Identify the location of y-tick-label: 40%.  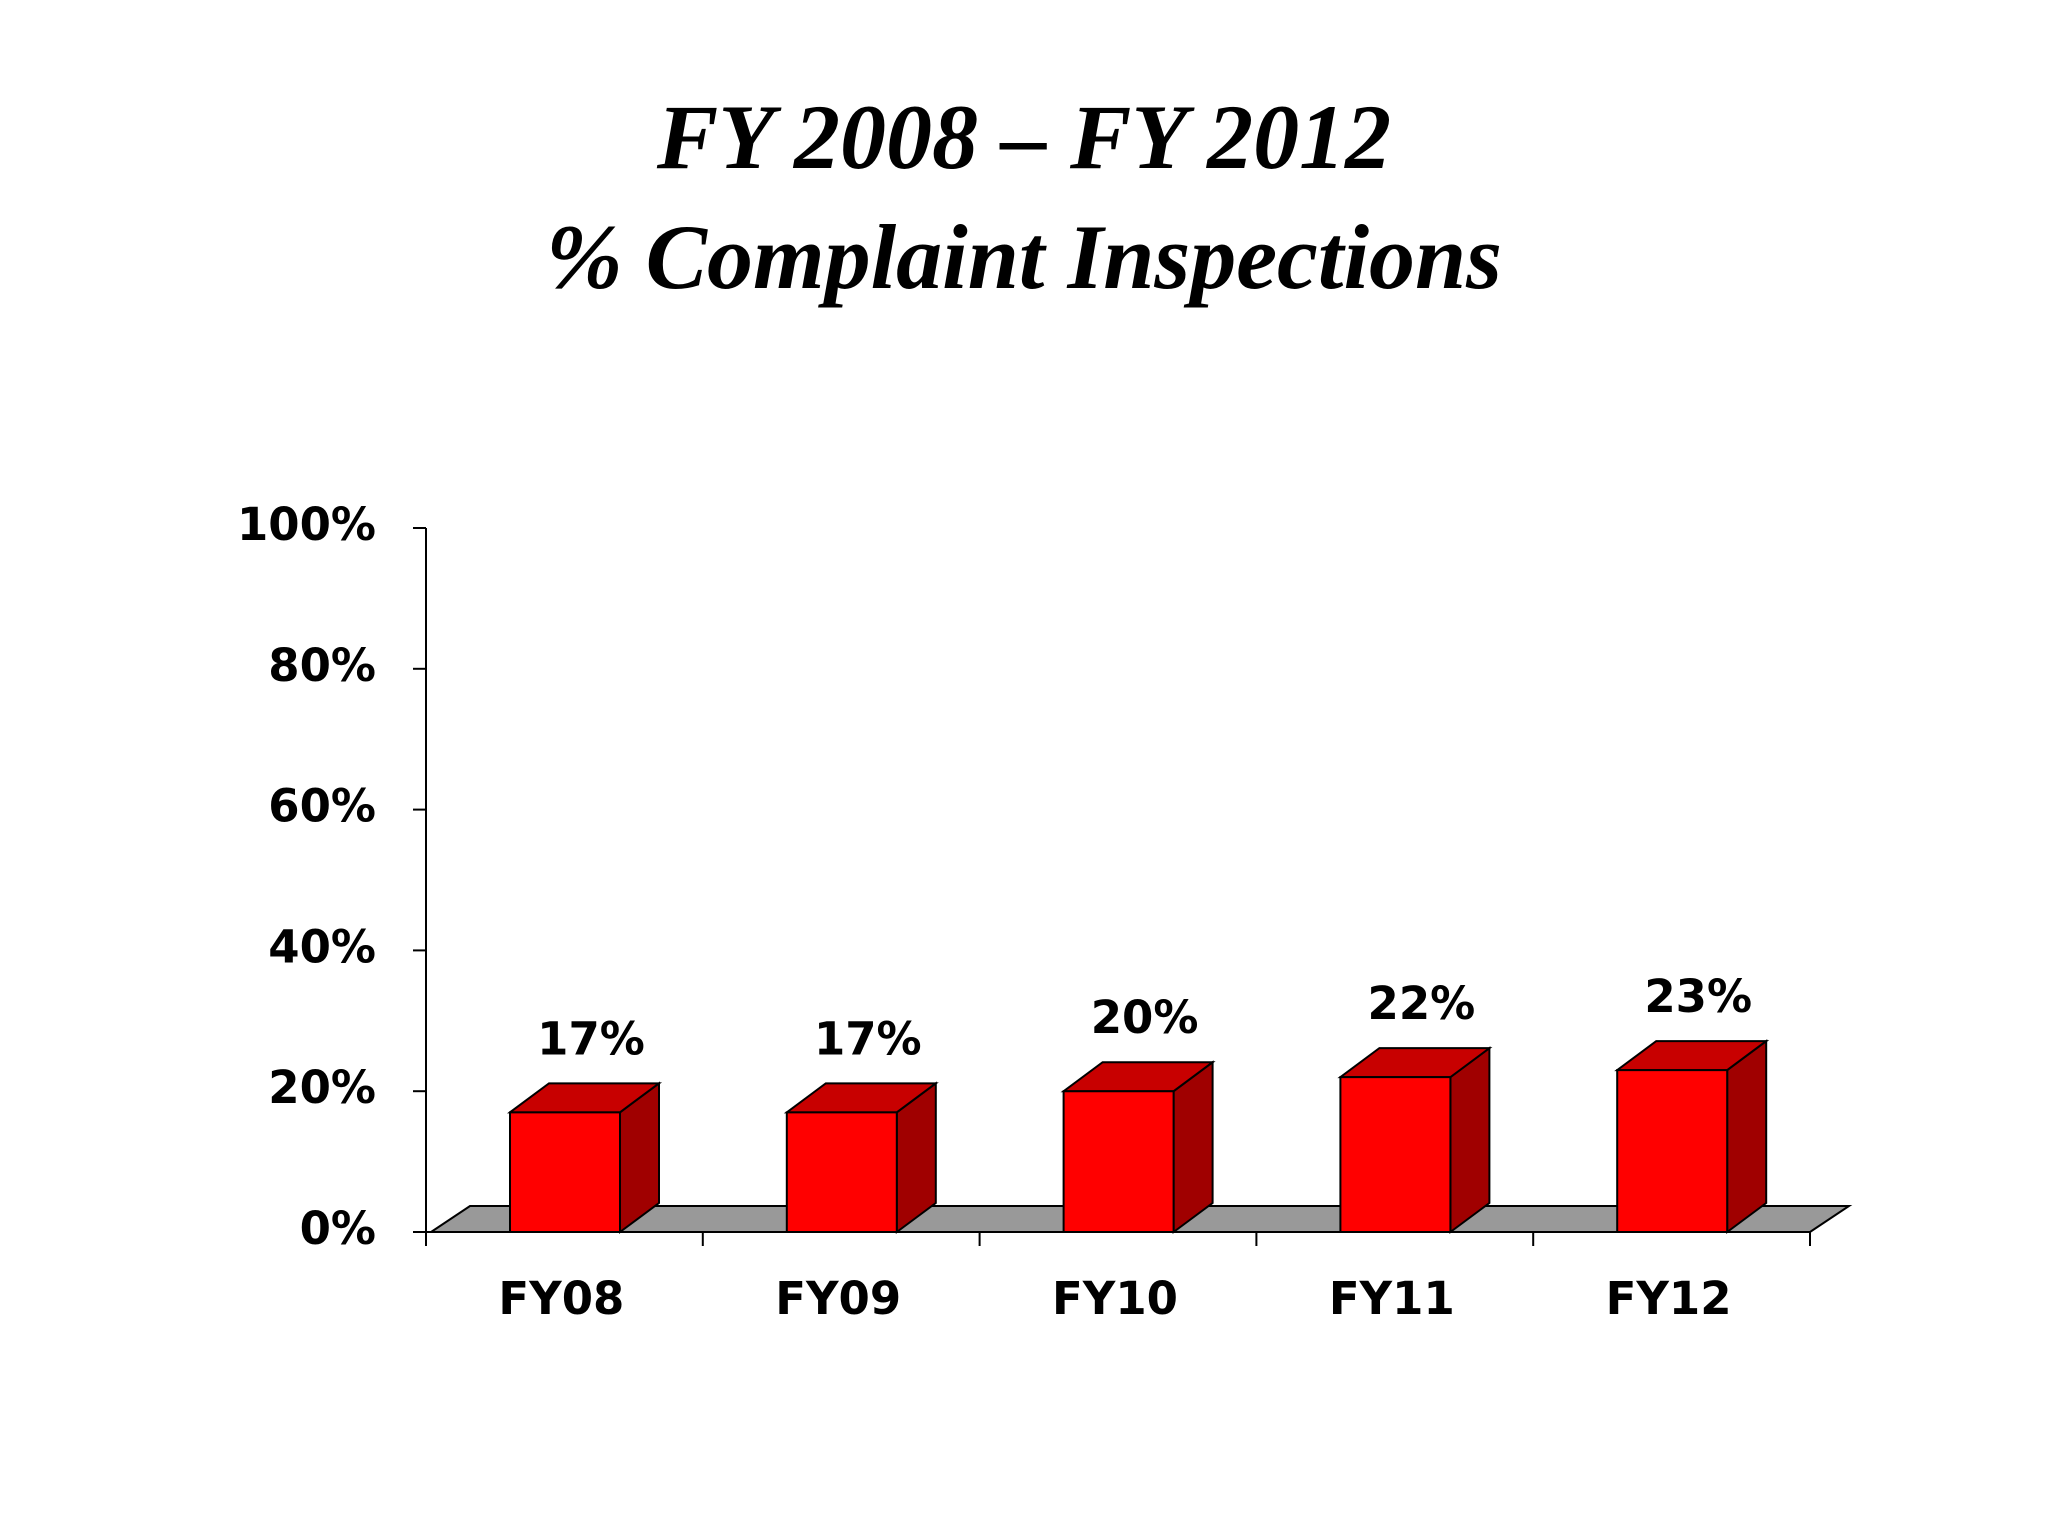
(322, 946).